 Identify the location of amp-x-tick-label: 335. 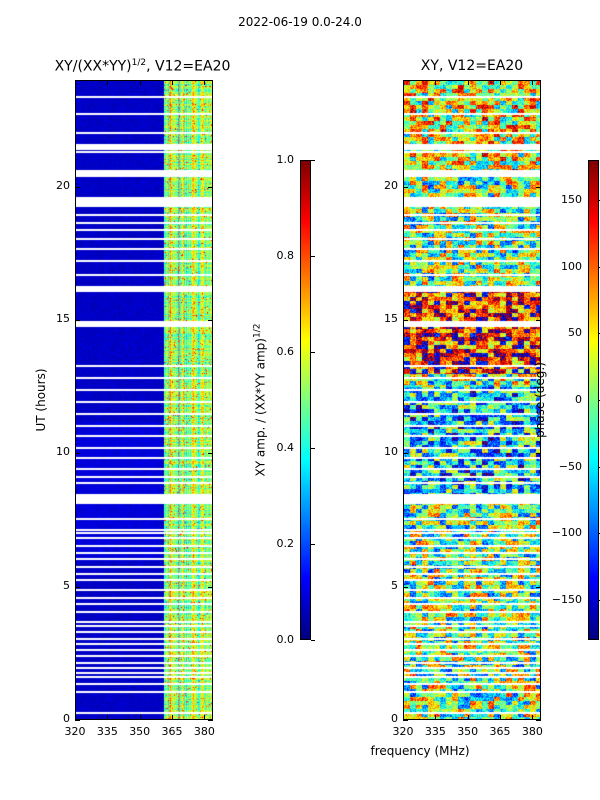
(107, 731).